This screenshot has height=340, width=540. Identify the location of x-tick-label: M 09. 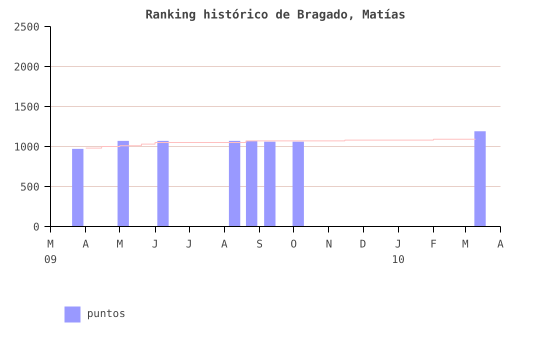
(50, 252).